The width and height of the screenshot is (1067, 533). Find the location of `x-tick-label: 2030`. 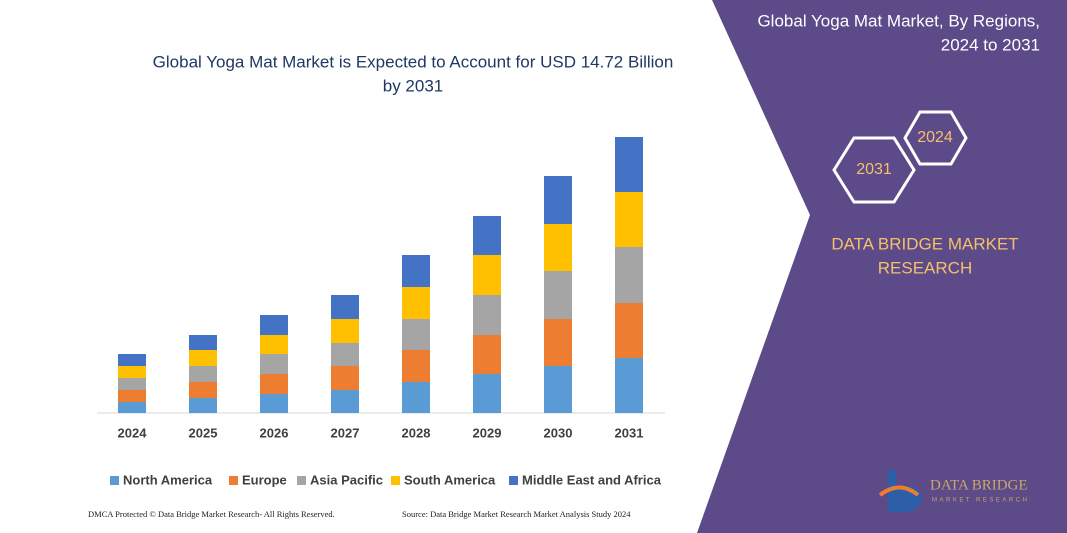

x-tick-label: 2030 is located at coordinates (558, 432).